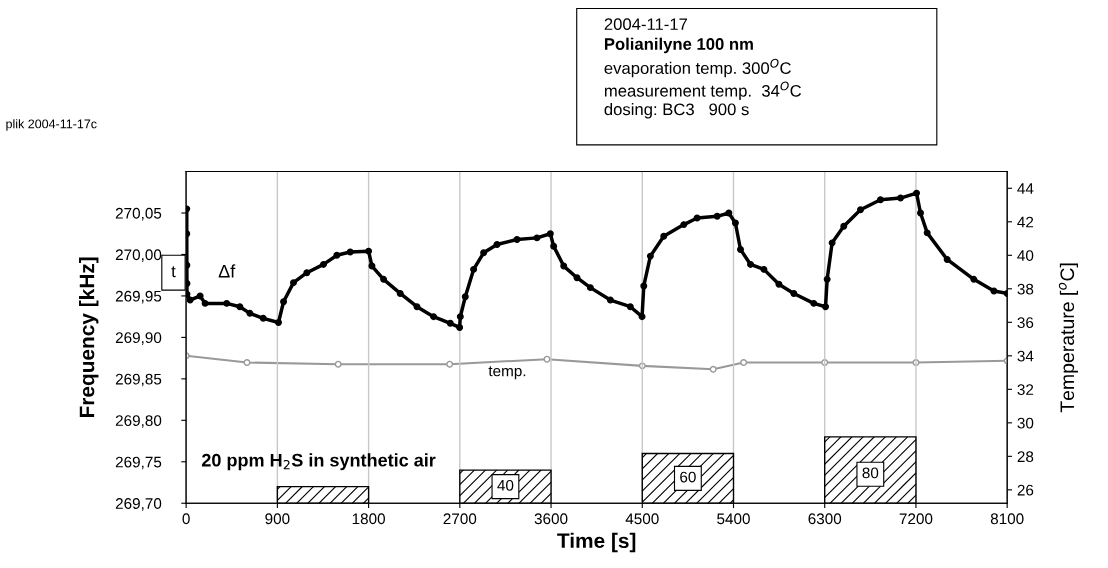 The height and width of the screenshot is (568, 1108). What do you see at coordinates (1025, 322) in the screenshot?
I see `y2-tick-label: 36` at bounding box center [1025, 322].